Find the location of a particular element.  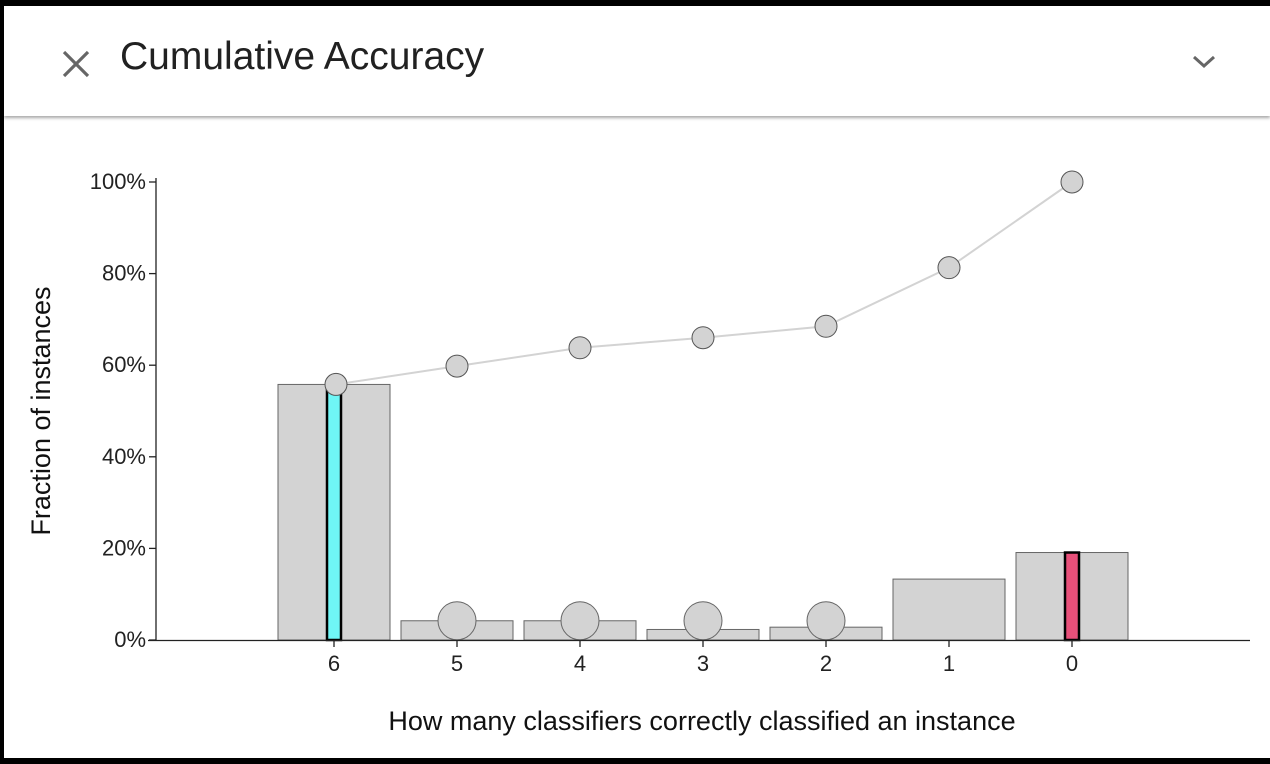

close-button is located at coordinates (76, 60).